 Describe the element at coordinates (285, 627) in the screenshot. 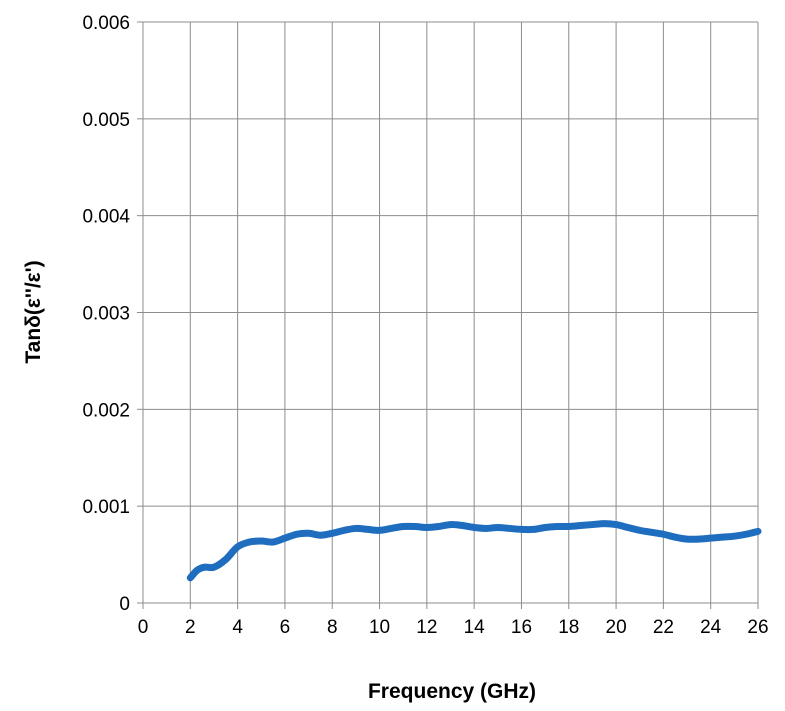

I see `x-tick-label: 6` at that location.